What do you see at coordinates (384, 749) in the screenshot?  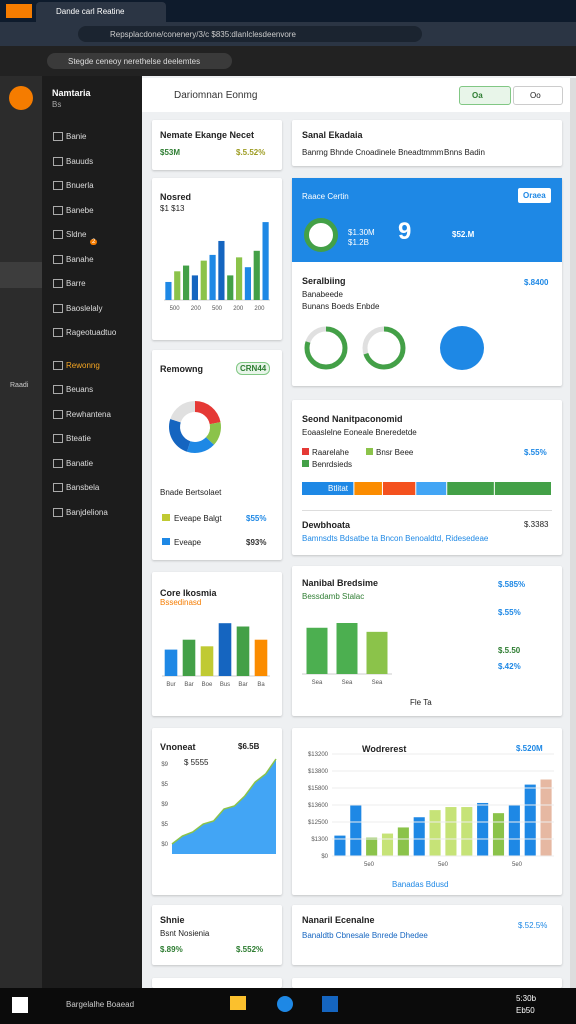 I see `card-title: Wodrerest` at bounding box center [384, 749].